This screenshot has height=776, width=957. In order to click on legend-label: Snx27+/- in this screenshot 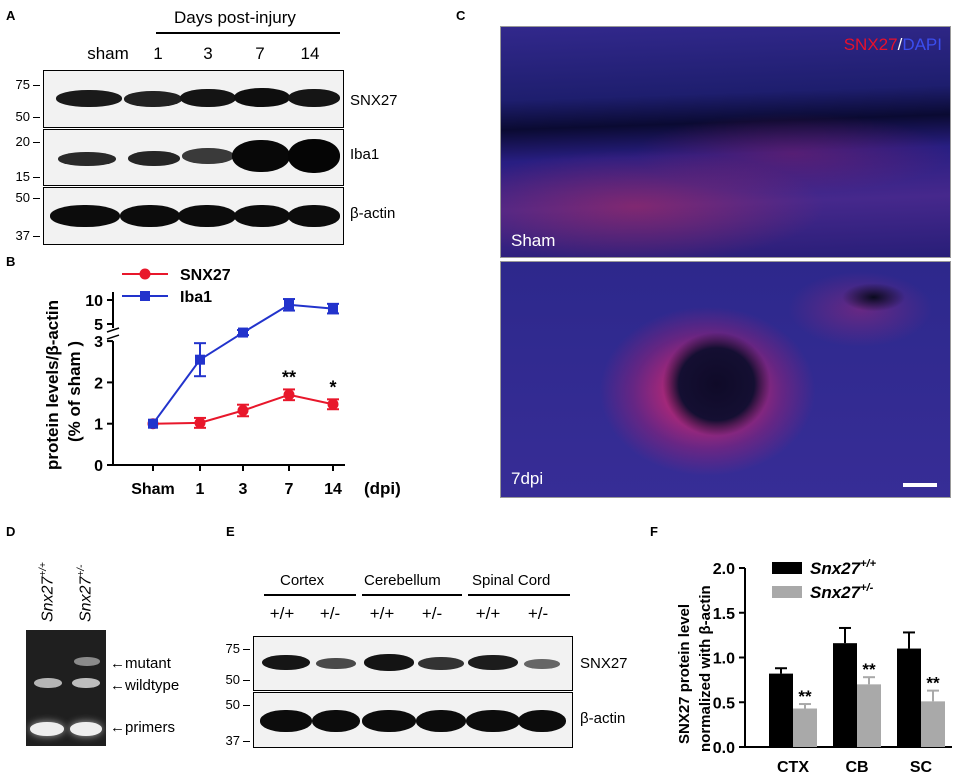, I will do `click(842, 592)`.